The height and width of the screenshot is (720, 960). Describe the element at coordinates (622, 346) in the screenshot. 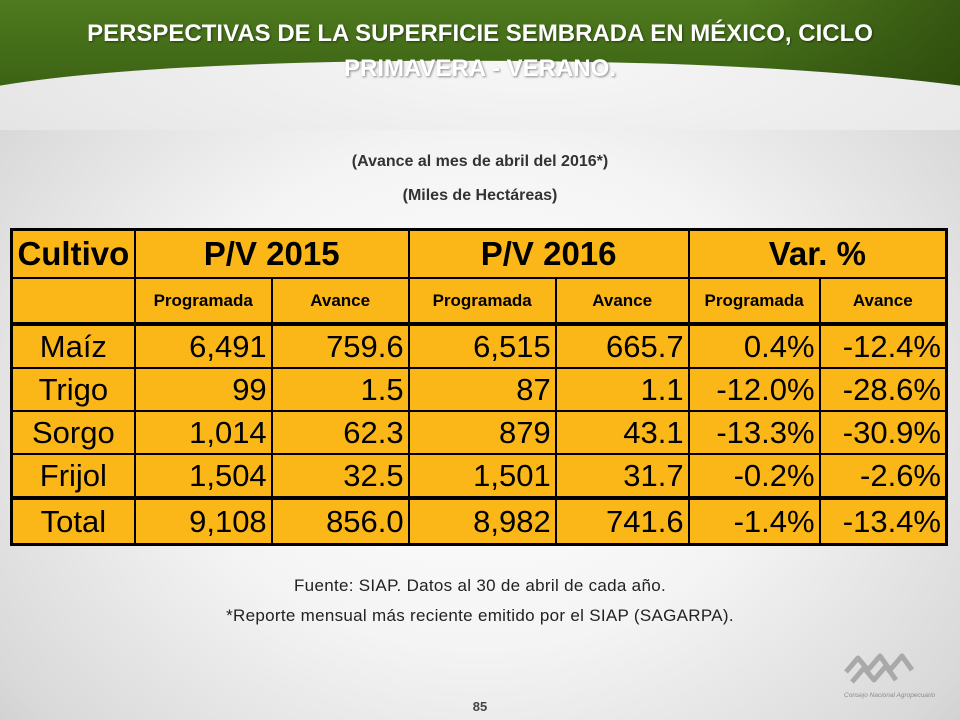

I see `table-cell: 665.7` at that location.